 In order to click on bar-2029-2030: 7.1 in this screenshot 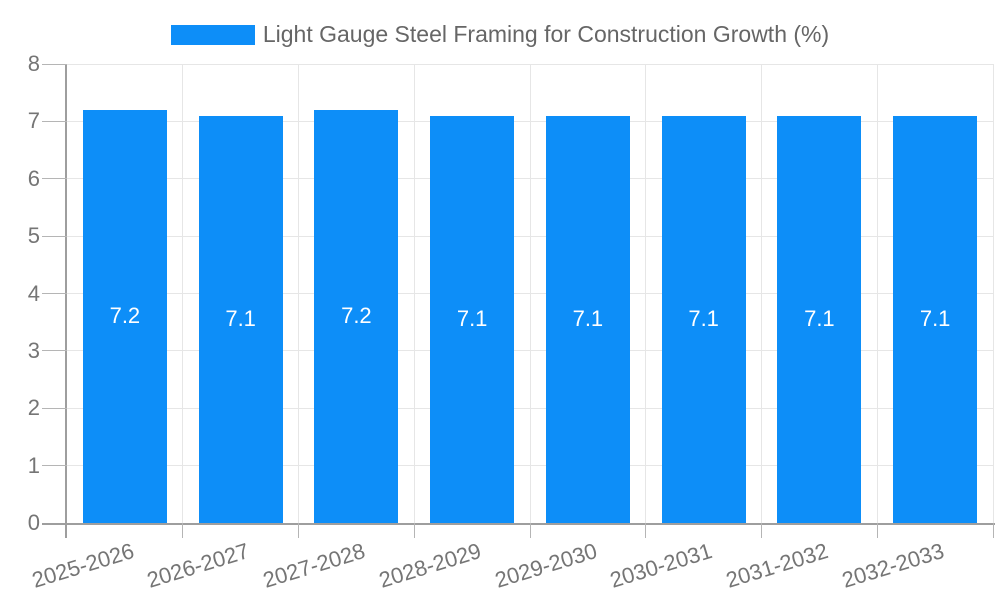, I will do `click(587, 319)`.